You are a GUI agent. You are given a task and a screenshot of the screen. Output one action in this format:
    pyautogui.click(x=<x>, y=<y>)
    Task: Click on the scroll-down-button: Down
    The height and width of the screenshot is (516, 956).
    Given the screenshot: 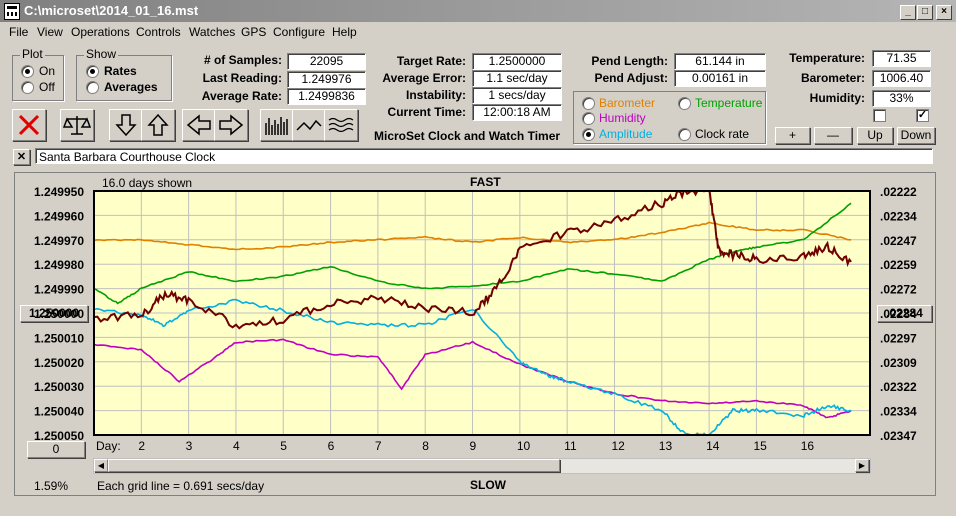 What is the action you would take?
    pyautogui.click(x=916, y=135)
    